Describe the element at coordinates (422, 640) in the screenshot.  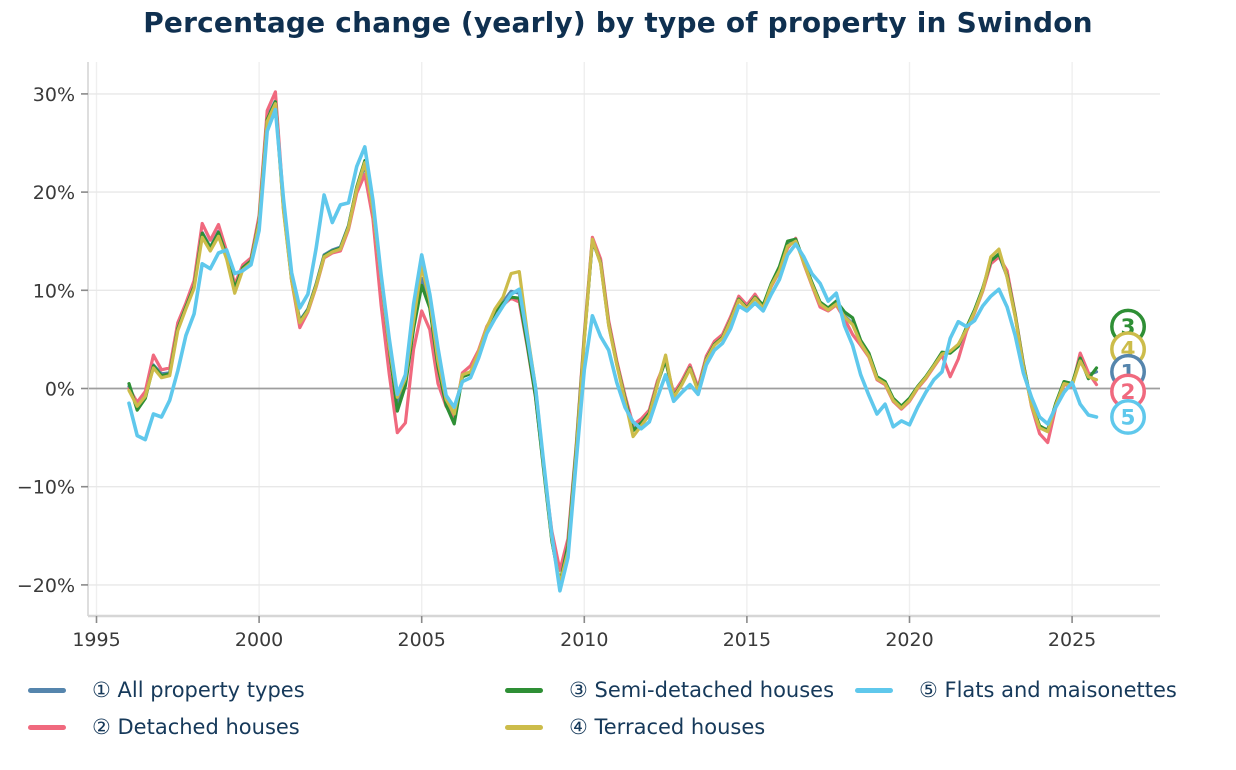
I see `x-tick-label: 2005` at that location.